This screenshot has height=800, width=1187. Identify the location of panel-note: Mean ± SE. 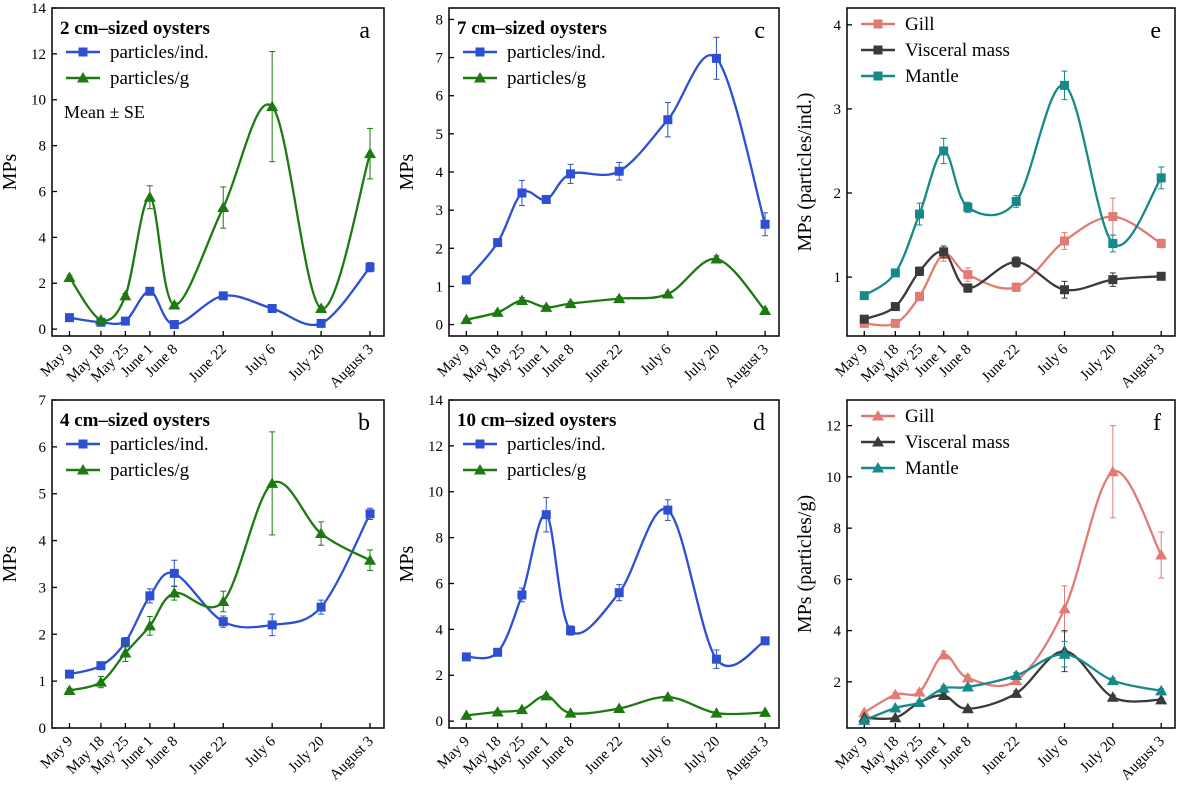
(104, 112).